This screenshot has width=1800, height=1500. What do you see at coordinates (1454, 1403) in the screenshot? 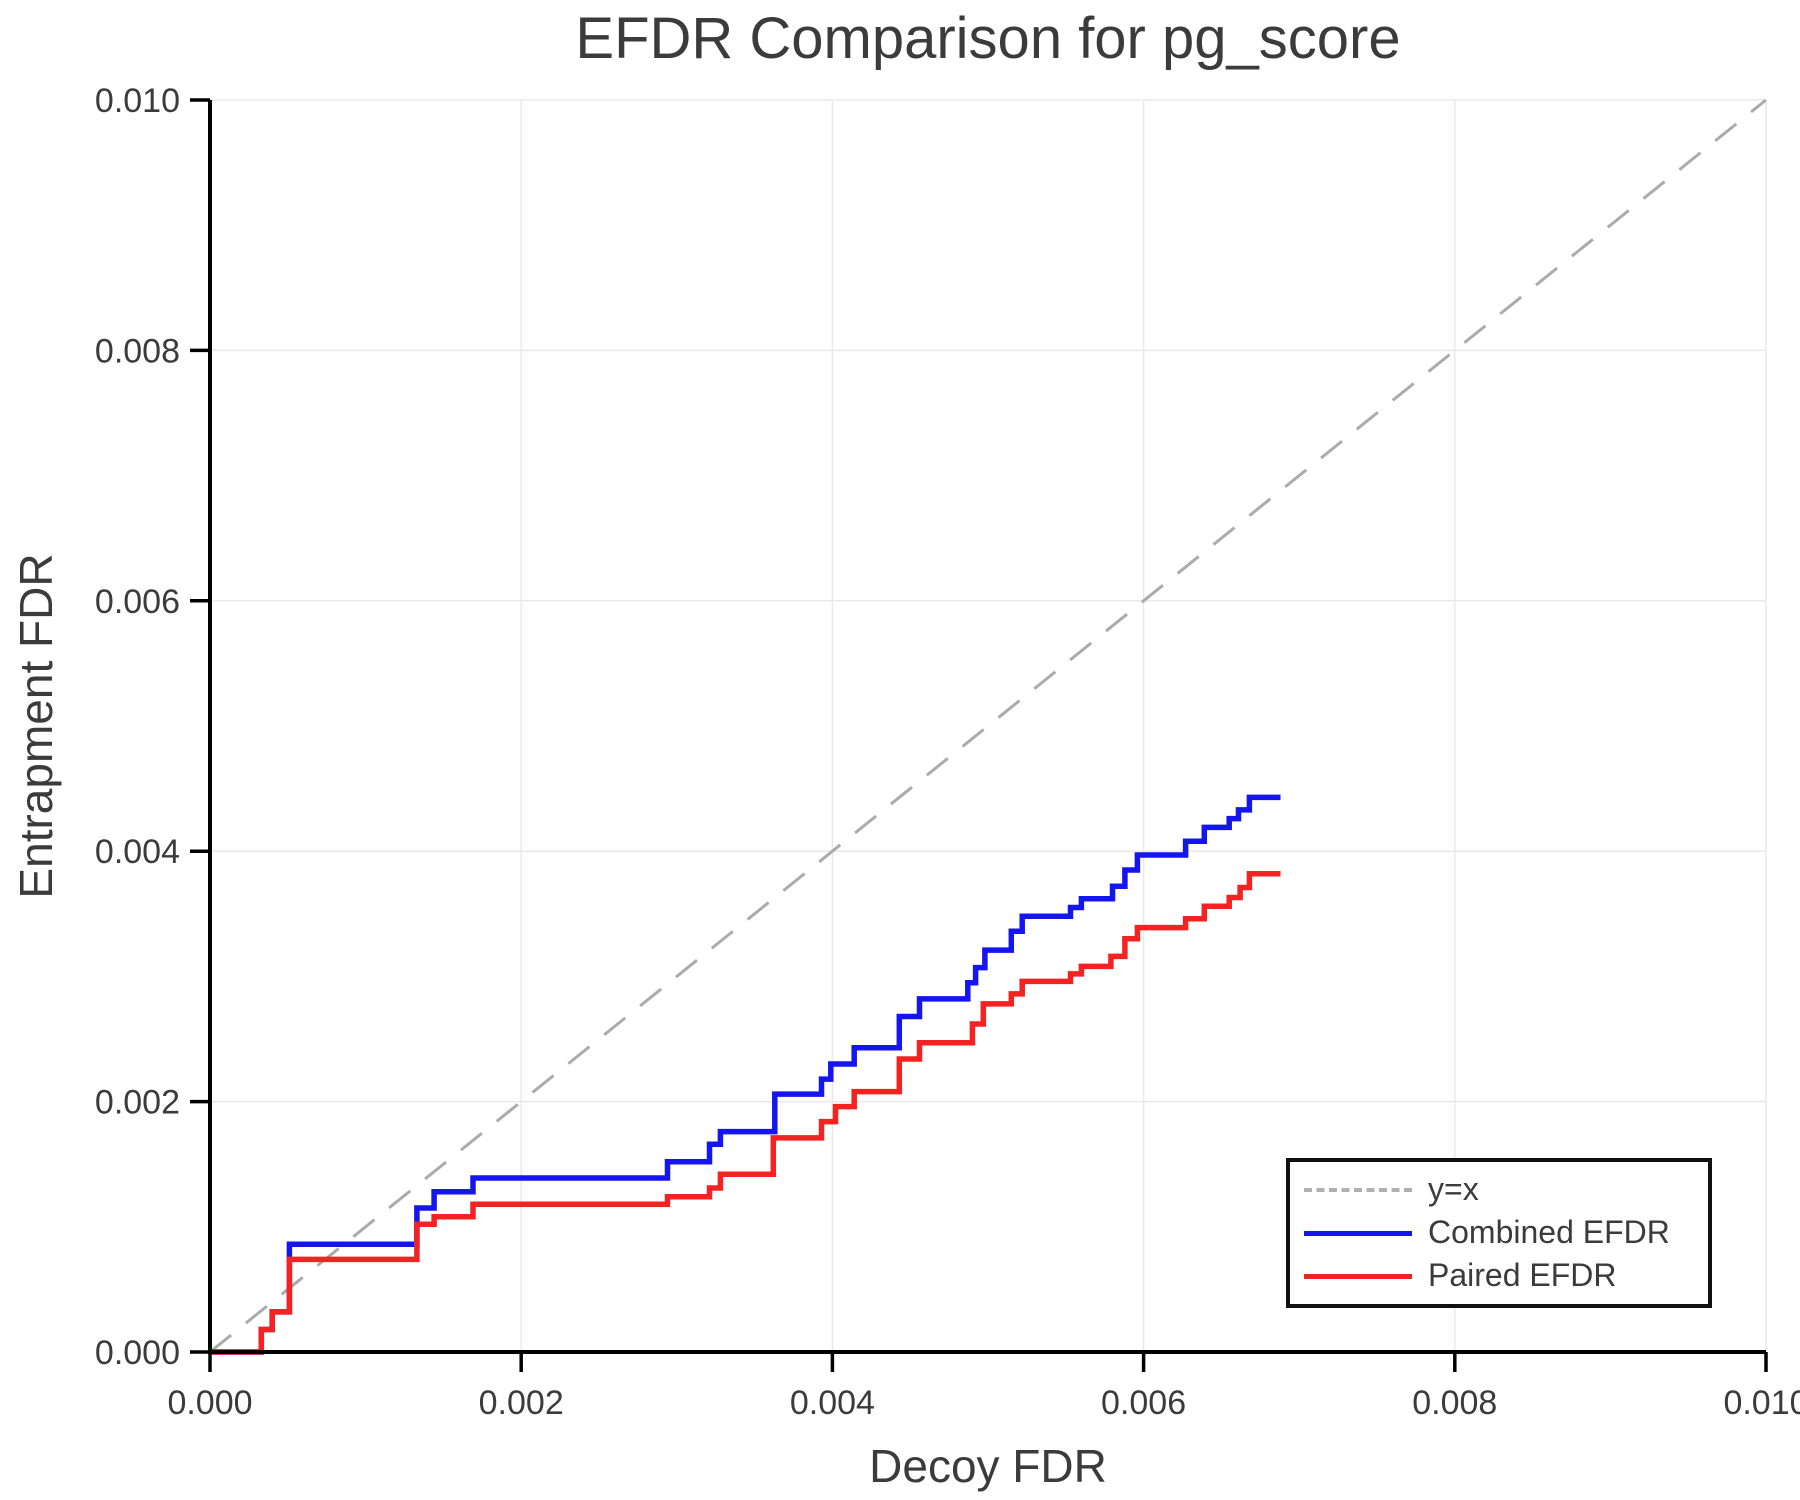
I see `x-tick-label: 0.008` at bounding box center [1454, 1403].